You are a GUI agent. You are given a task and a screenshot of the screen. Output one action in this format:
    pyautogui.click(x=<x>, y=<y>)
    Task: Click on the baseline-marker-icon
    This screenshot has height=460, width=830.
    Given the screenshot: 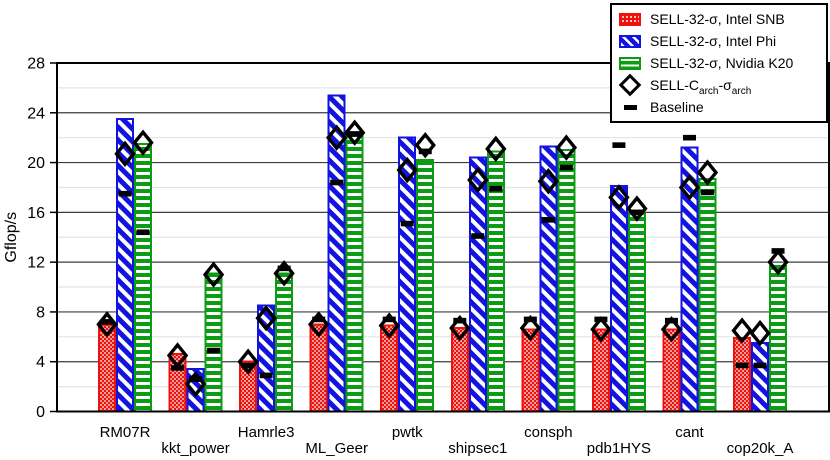 What is the action you would take?
    pyautogui.click(x=630, y=107)
    